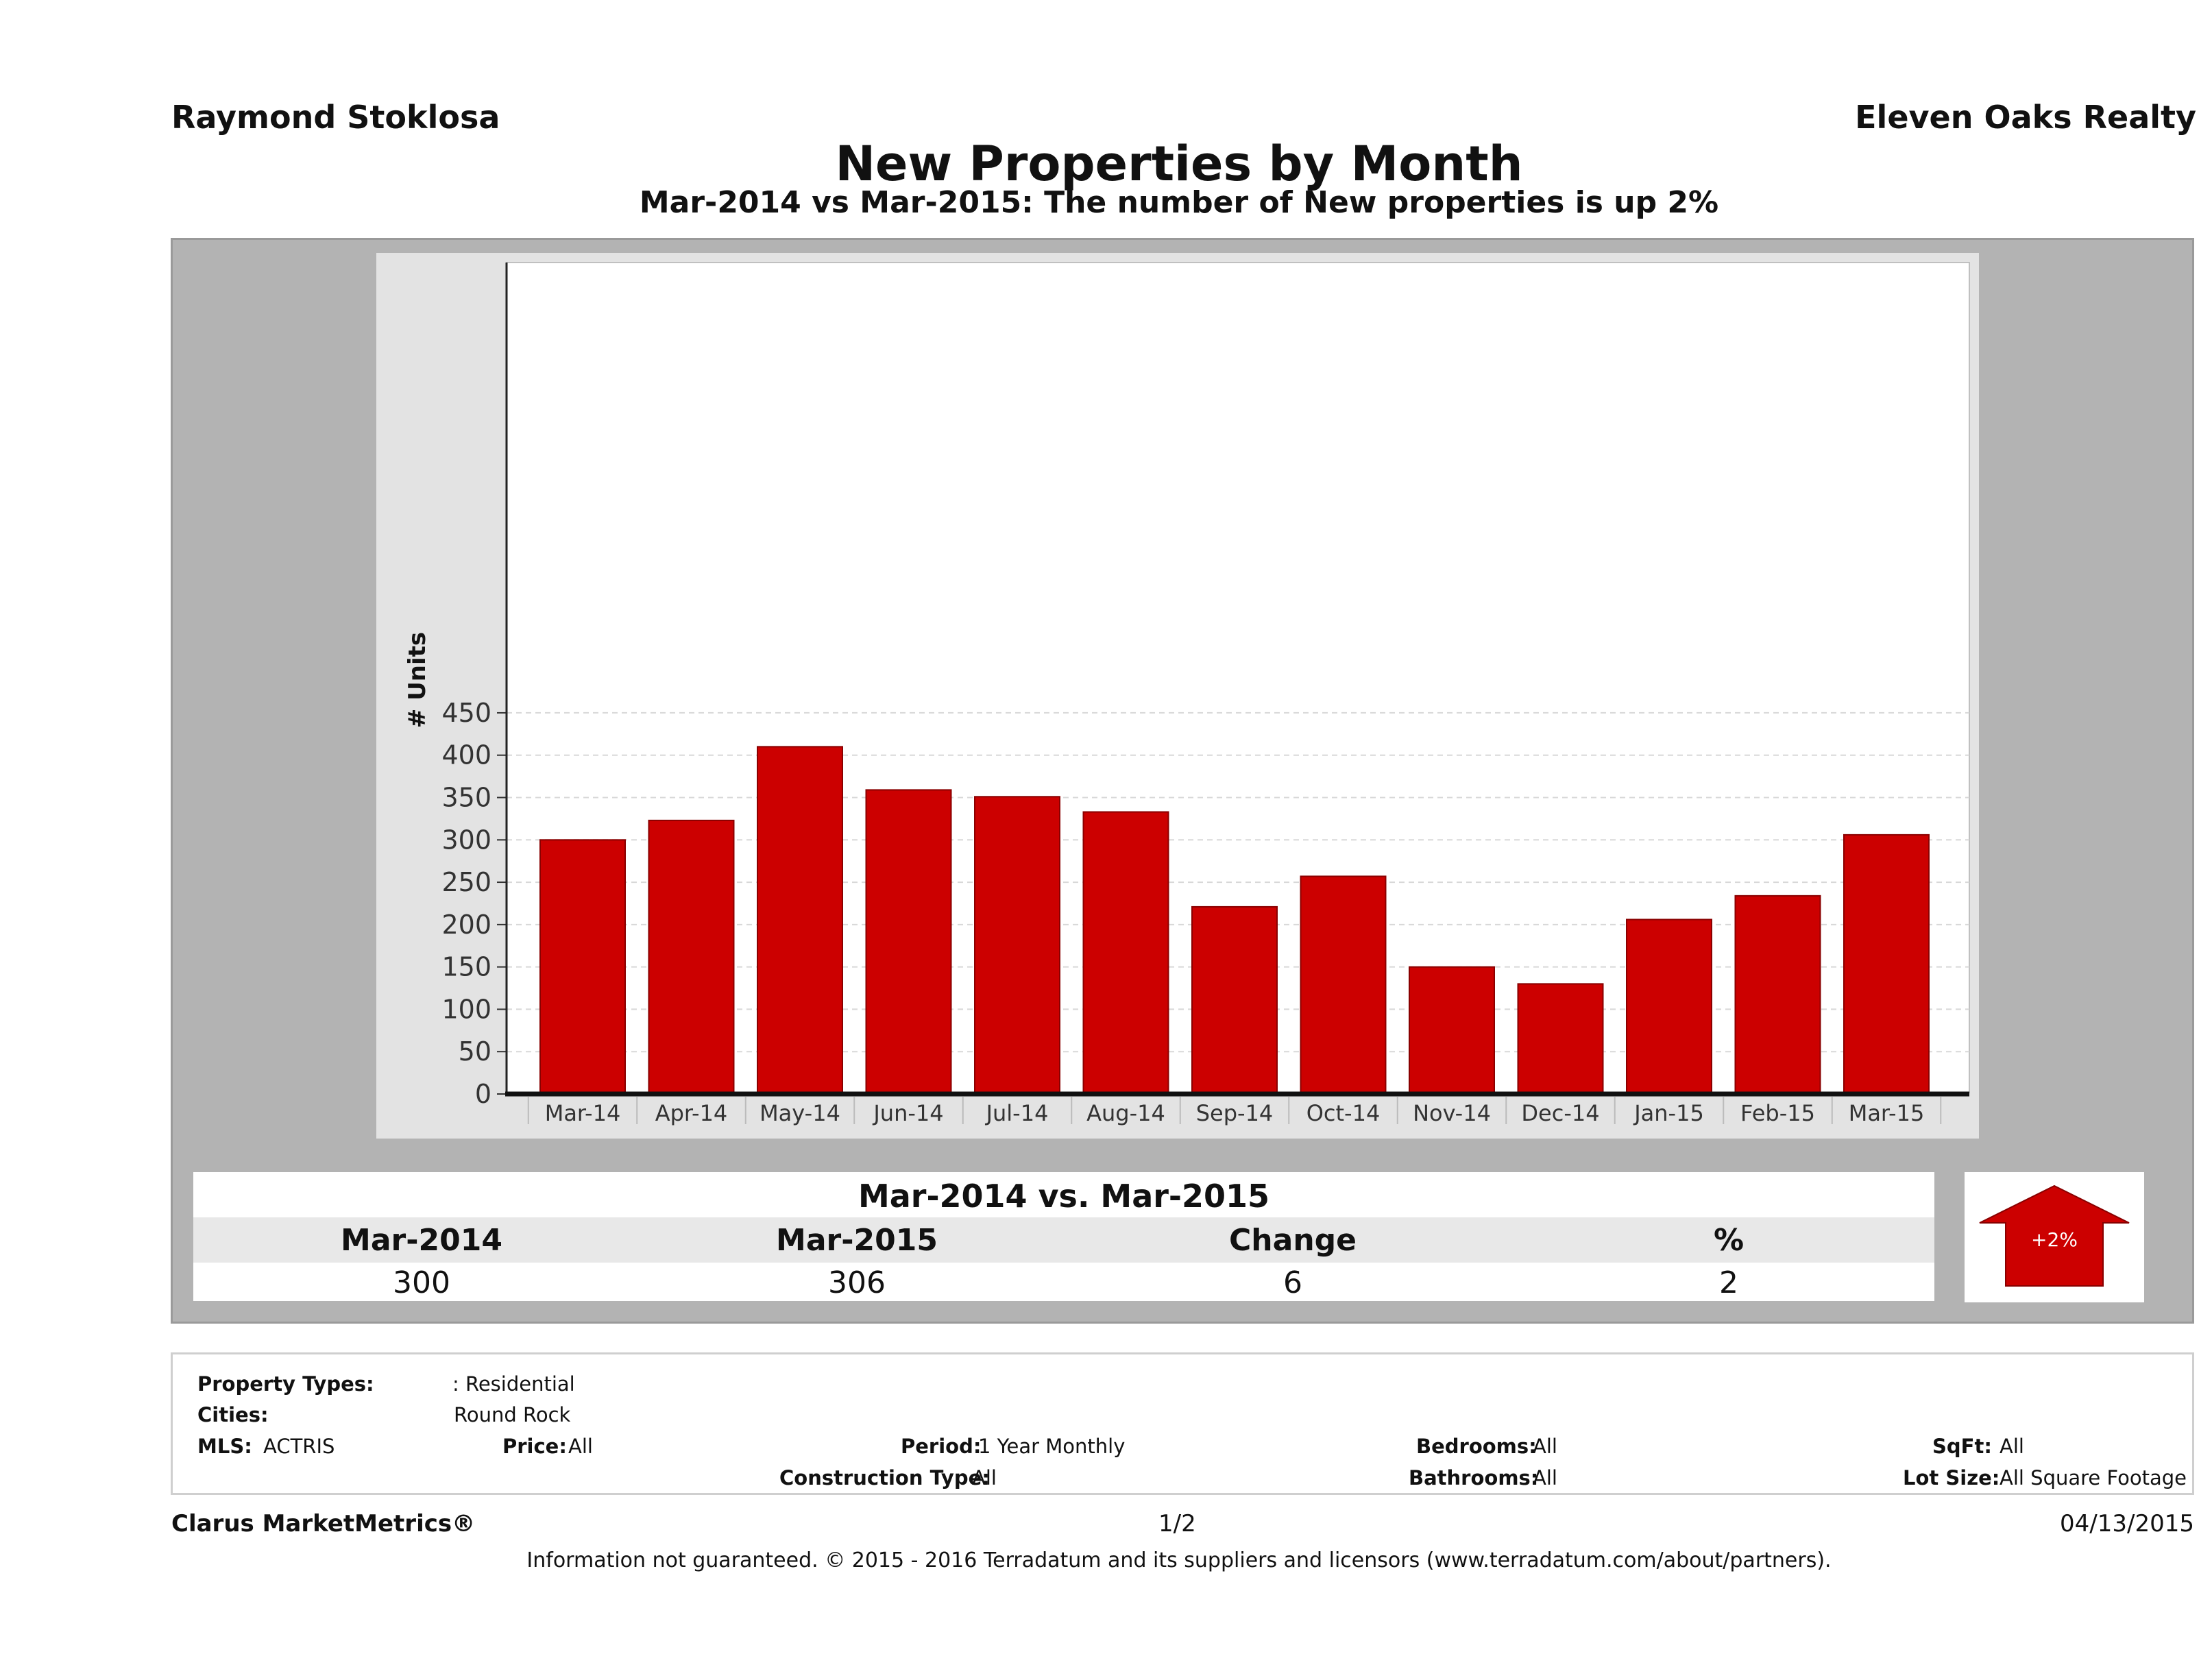 Image resolution: width=2212 pixels, height=1678 pixels. I want to click on bars, so click(1234, 920).